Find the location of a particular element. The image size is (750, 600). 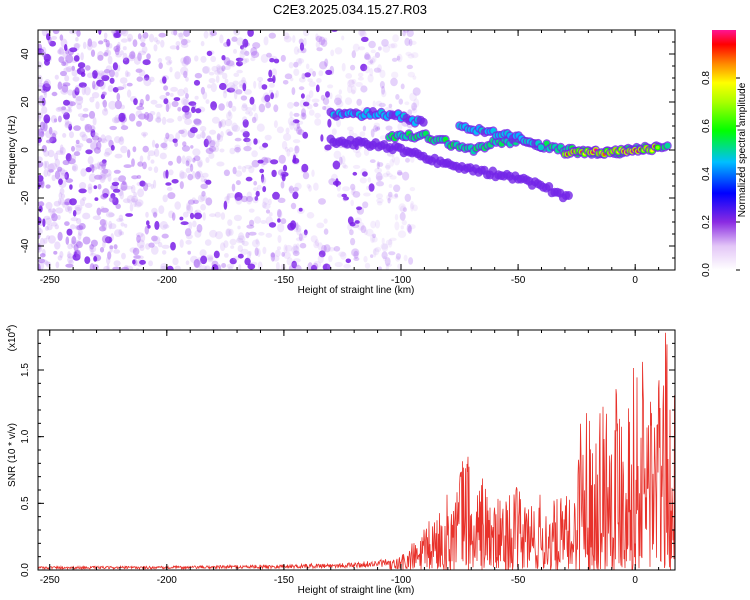

track-core is located at coordinates (546, 144).